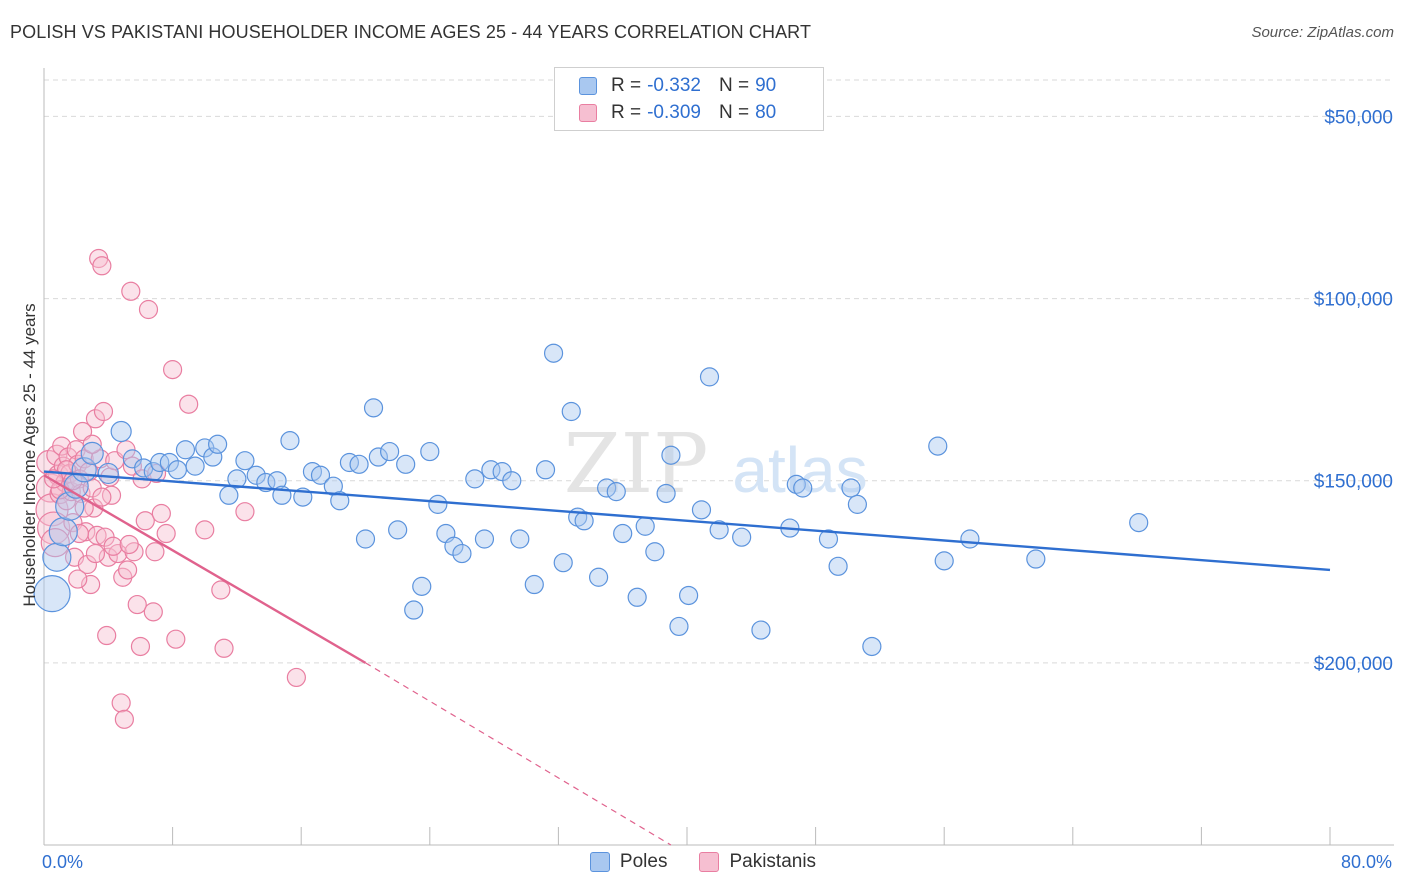 The height and width of the screenshot is (892, 1406). What do you see at coordinates (773, 861) in the screenshot?
I see `legend-label-pakistanis: Pakistanis` at bounding box center [773, 861].